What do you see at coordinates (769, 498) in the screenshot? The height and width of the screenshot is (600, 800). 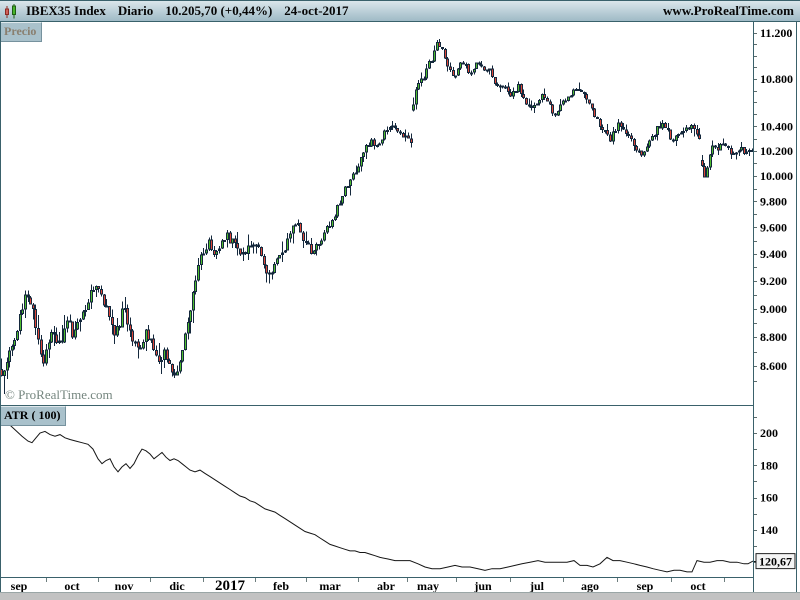 I see `svg-text: 160` at bounding box center [769, 498].